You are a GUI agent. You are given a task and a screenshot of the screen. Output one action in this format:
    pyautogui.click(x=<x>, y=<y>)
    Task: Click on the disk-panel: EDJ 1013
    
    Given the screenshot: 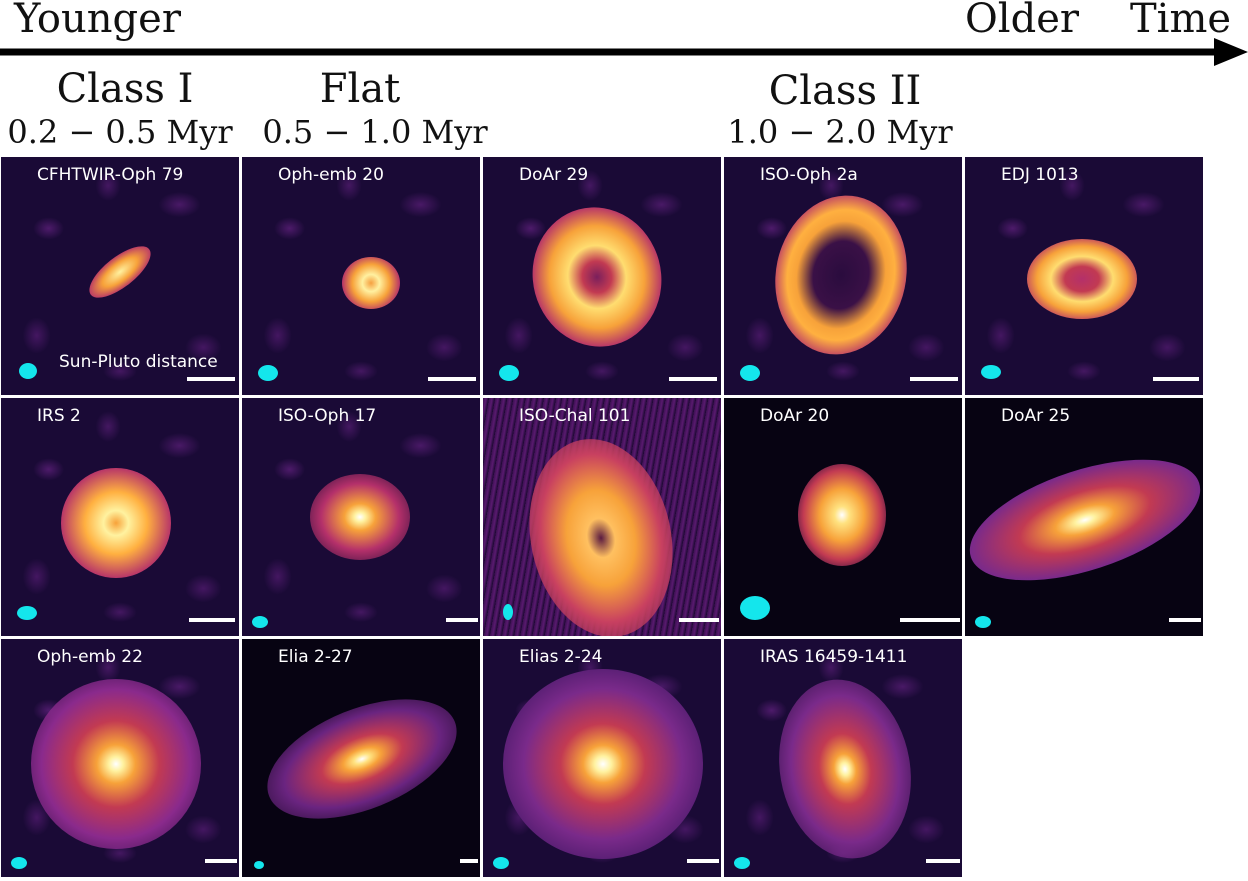 What is the action you would take?
    pyautogui.click(x=1084, y=276)
    